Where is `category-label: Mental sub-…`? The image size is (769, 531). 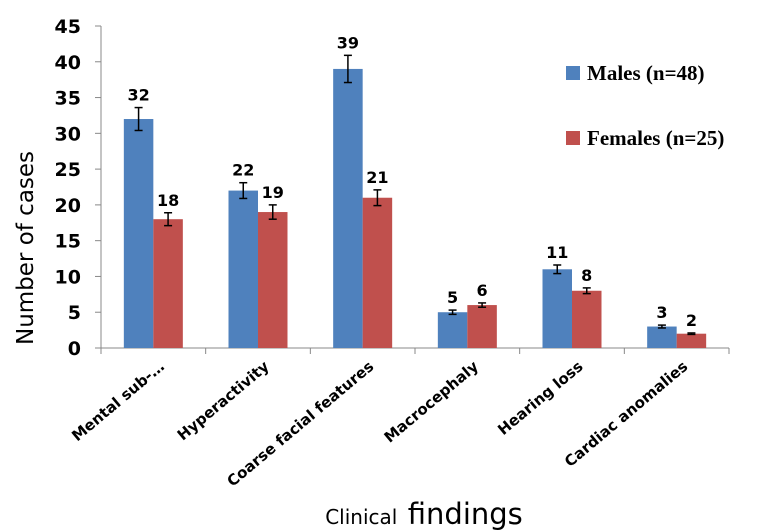 category-label: Mental sub-… is located at coordinates (118, 401).